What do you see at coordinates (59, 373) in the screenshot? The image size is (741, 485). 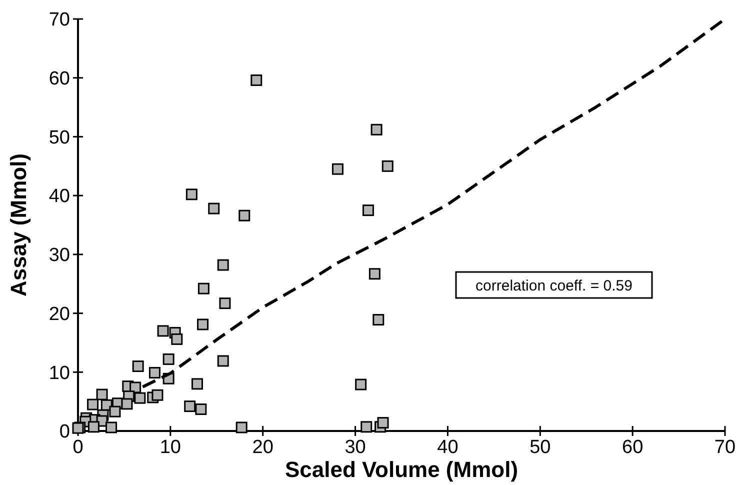 I see `y-tick-label: 10` at bounding box center [59, 373].